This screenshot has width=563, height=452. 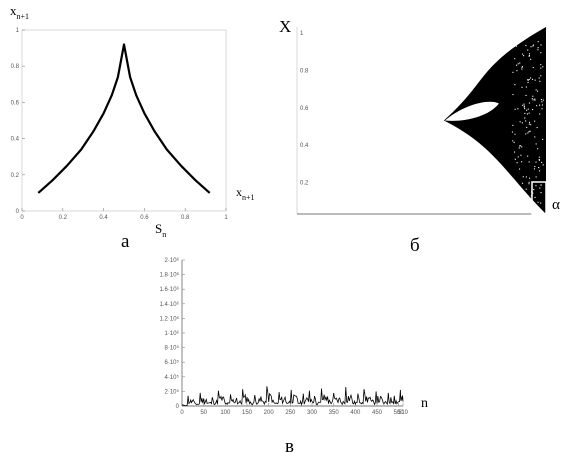 What do you see at coordinates (424, 403) in the screenshot?
I see `panel-c-x-label: n` at bounding box center [424, 403].